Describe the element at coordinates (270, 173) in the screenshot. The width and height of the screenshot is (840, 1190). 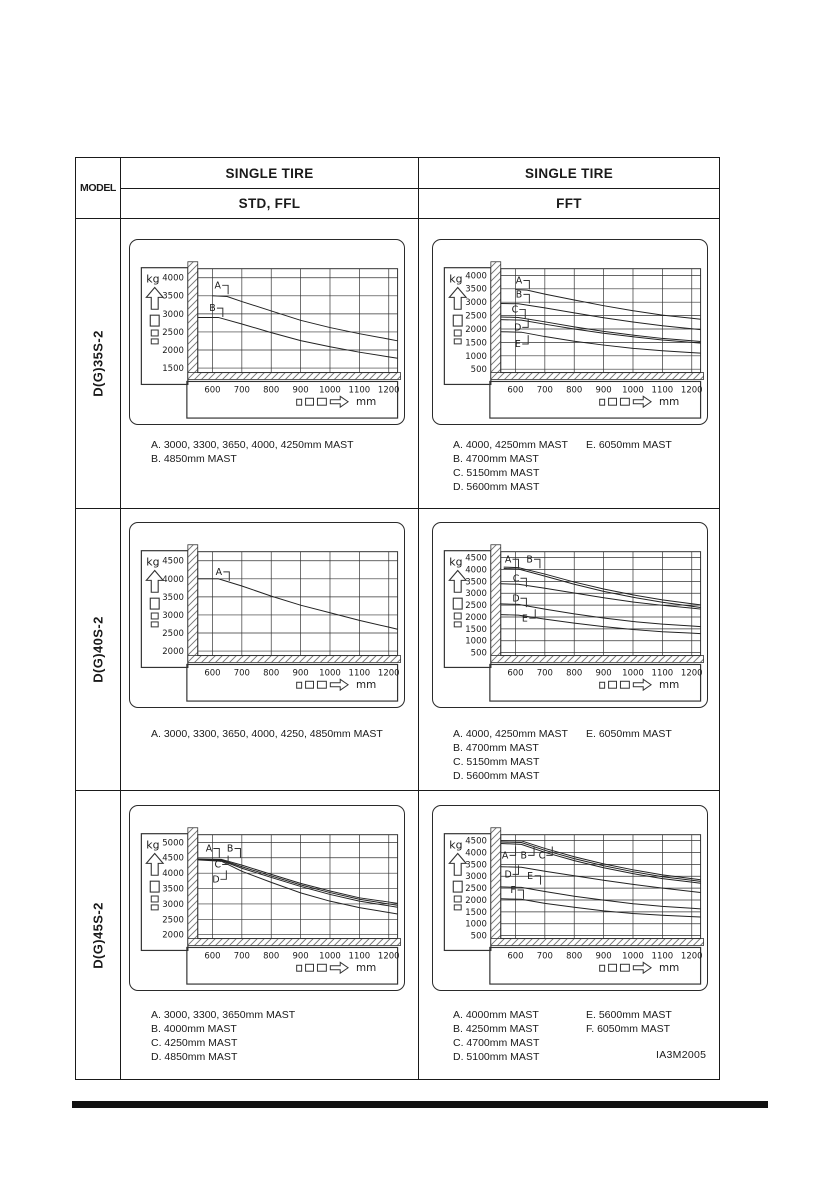
I see `col1-title-cell: SINGLE TIRE` at that location.